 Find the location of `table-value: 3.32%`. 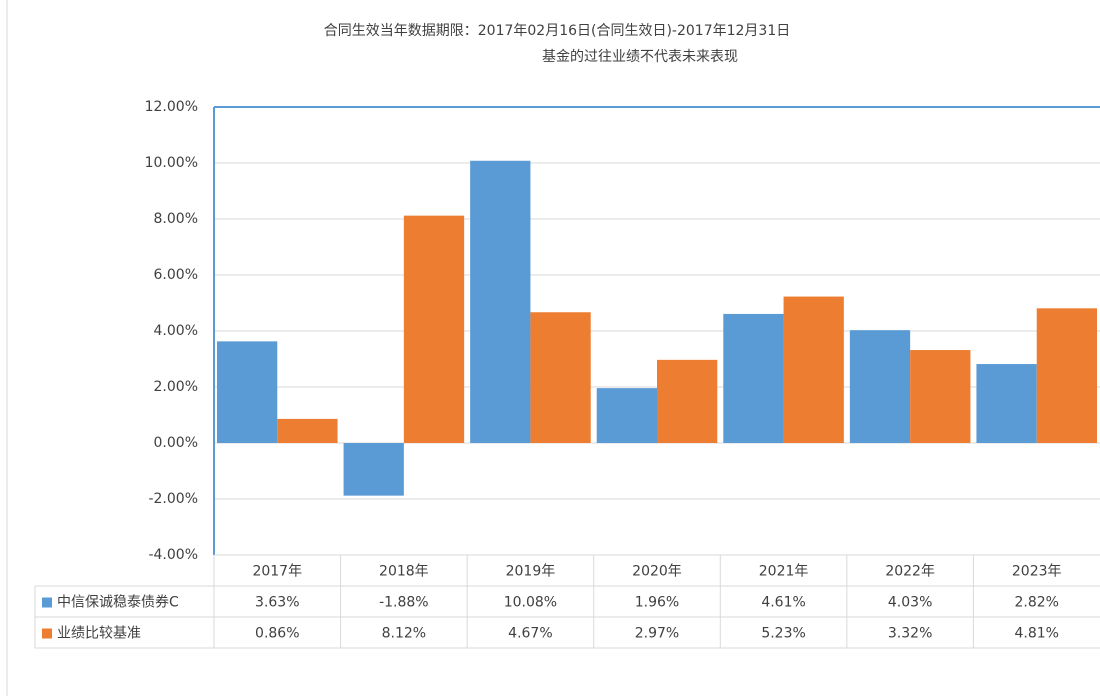

table-value: 3.32% is located at coordinates (910, 634).